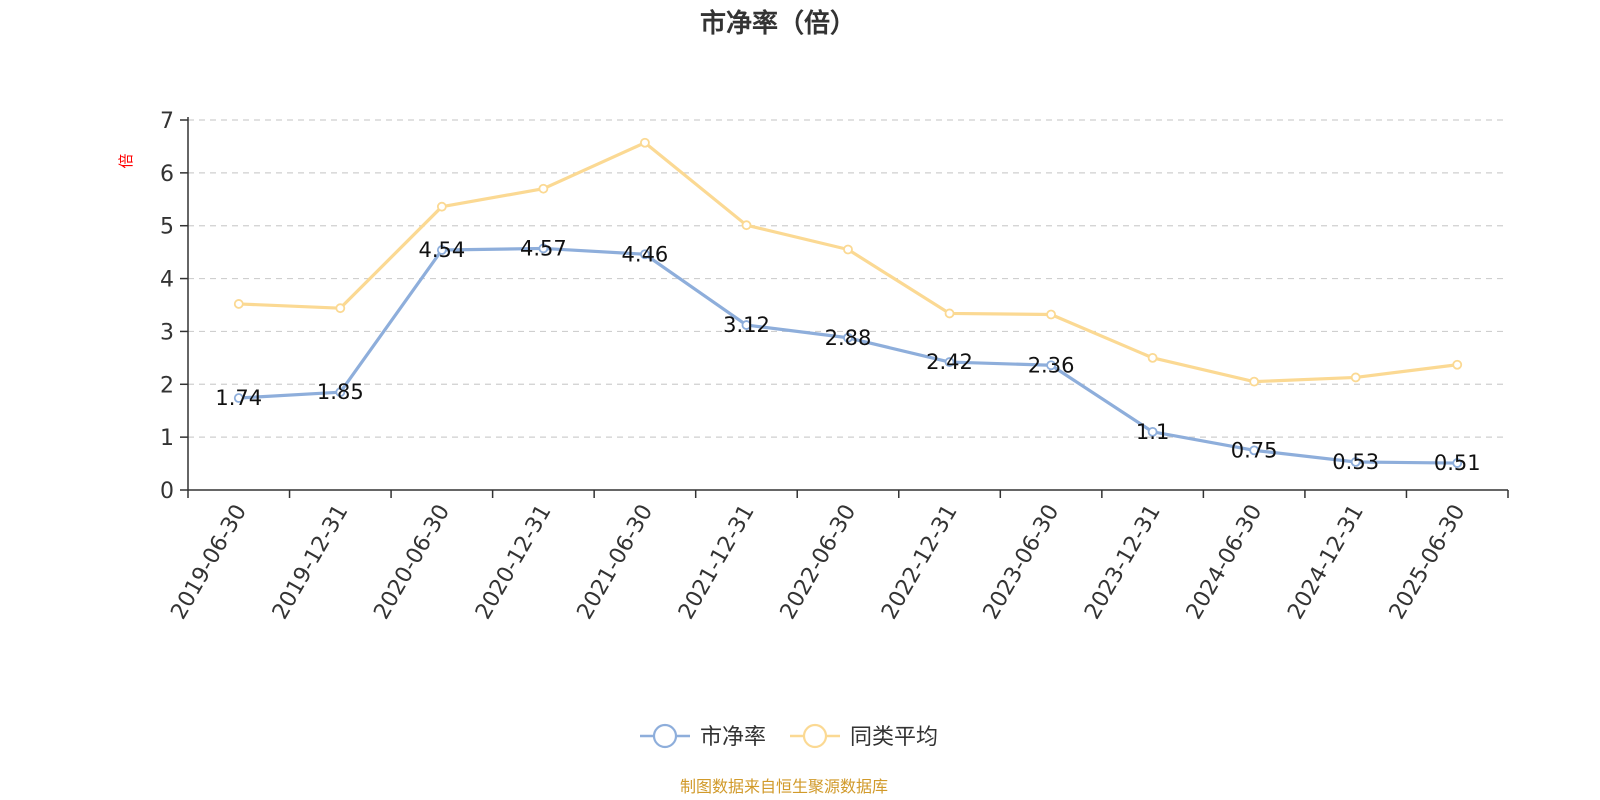  What do you see at coordinates (819, 562) in the screenshot?
I see `x-tick-label-2022-06-30: 2022-06-30` at bounding box center [819, 562].